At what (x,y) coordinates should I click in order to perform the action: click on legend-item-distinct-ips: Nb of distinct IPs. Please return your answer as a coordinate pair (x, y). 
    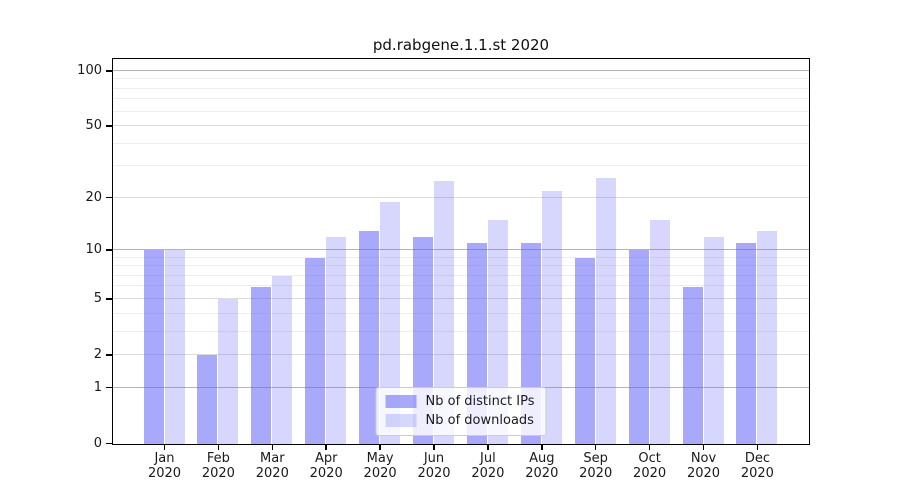
    Looking at the image, I should click on (460, 401).